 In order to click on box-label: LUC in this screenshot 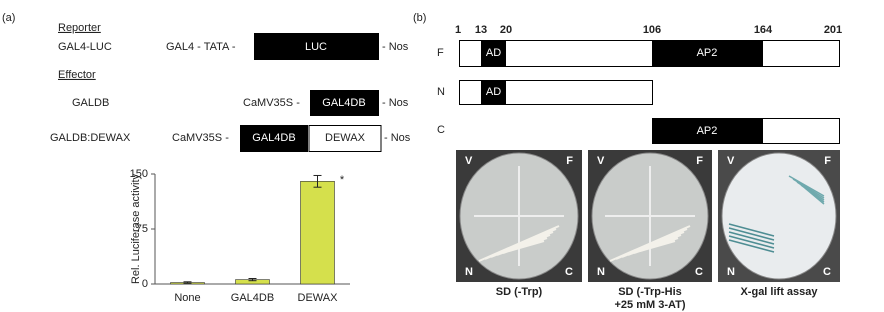, I will do `click(316, 47)`.